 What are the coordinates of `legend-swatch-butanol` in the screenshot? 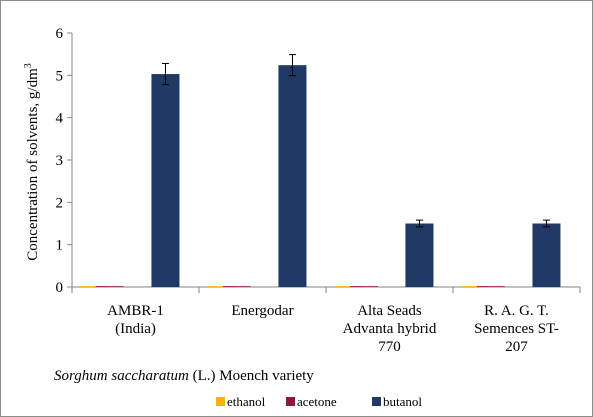 It's located at (376, 401).